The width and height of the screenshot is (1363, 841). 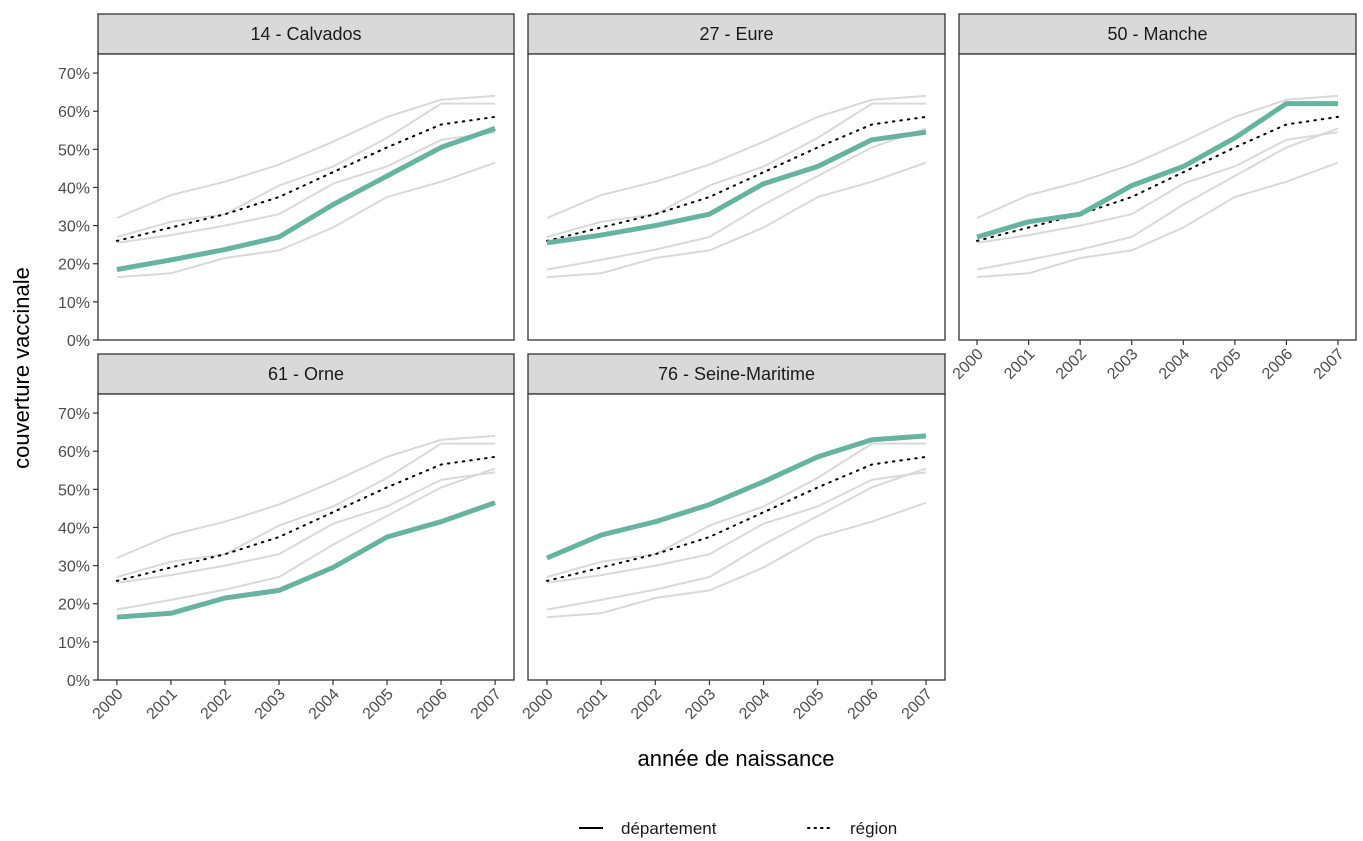 What do you see at coordinates (669, 828) in the screenshot?
I see `legend-label-departement: département` at bounding box center [669, 828].